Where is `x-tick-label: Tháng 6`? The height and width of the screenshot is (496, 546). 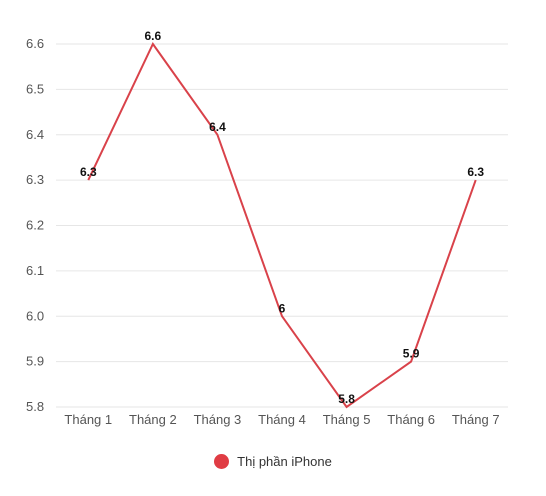 x-tick-label: Tháng 6 is located at coordinates (411, 419).